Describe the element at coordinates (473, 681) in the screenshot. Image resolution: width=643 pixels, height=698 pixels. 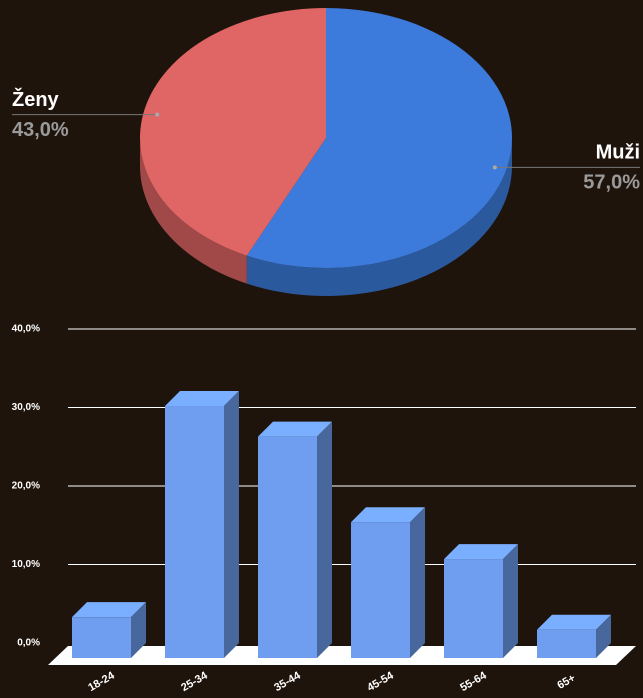
I see `x-tick-label: 55-64` at that location.